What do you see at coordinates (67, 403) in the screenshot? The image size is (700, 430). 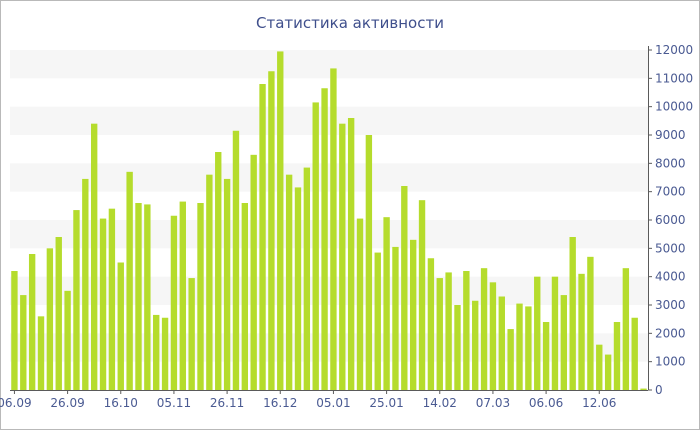 I see `x-tick-label: 26.09` at bounding box center [67, 403].